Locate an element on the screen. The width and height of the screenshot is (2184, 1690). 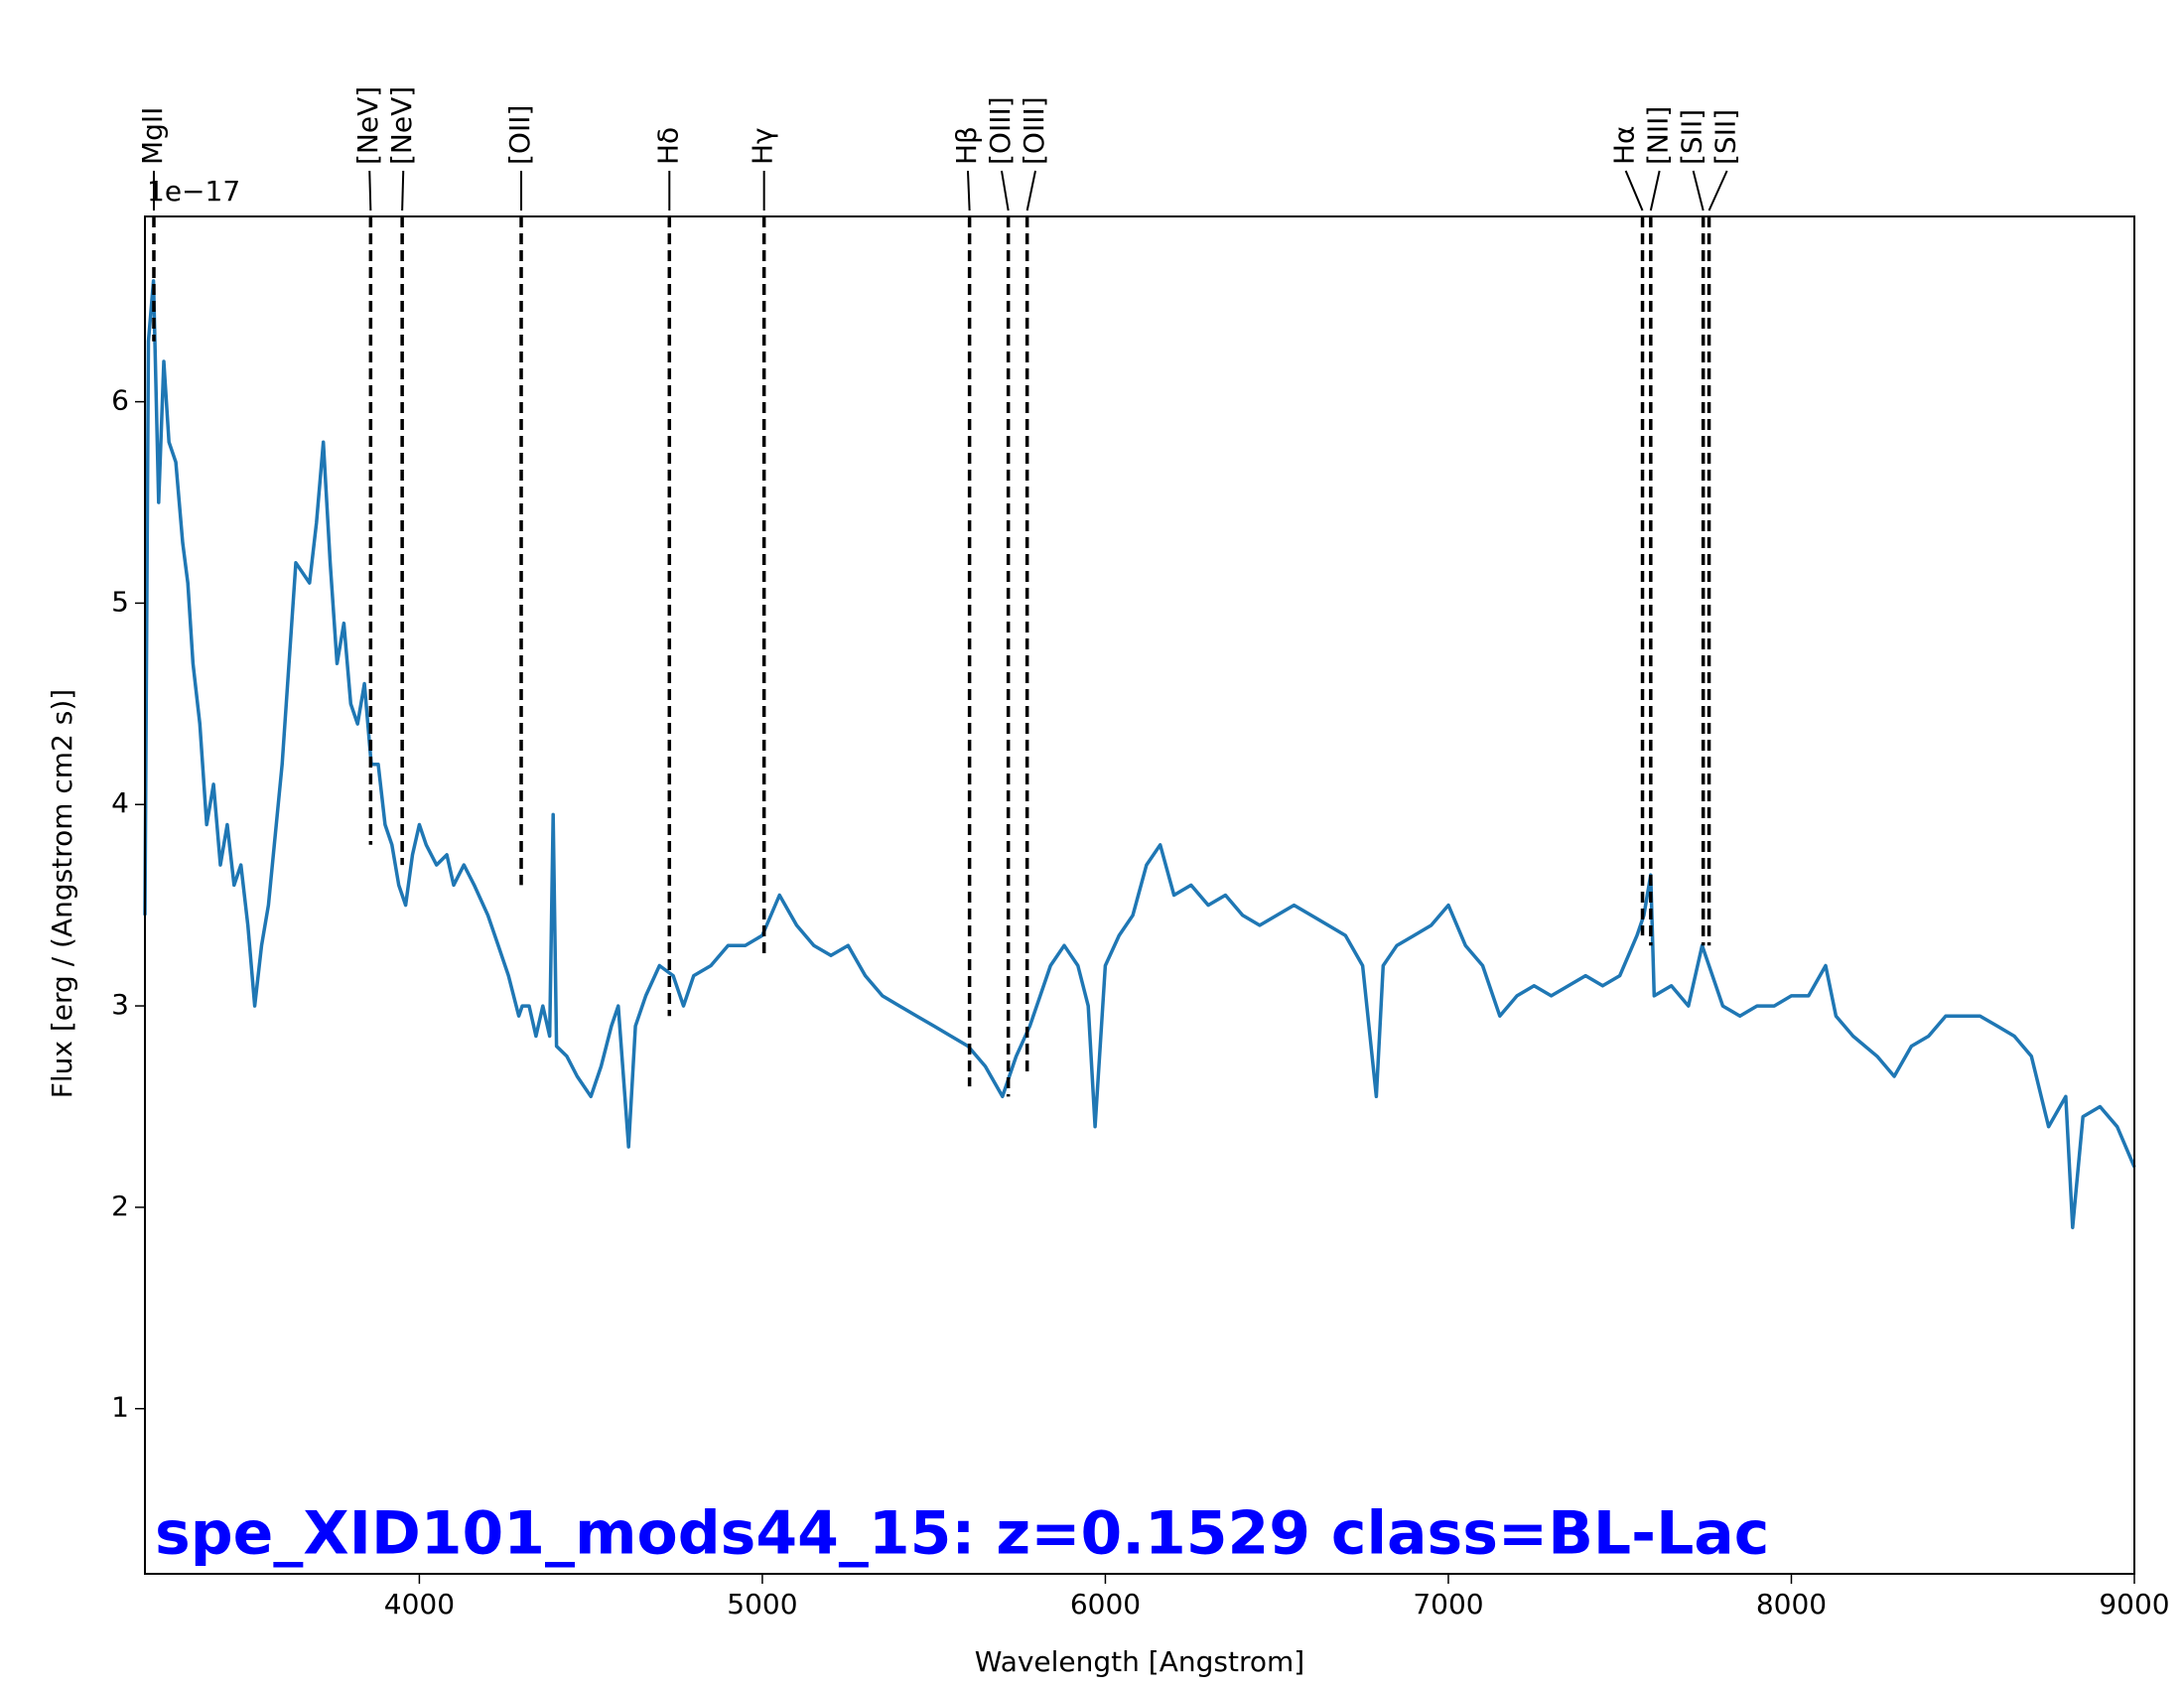
x-tick-label: 6000 is located at coordinates (1105, 1604).